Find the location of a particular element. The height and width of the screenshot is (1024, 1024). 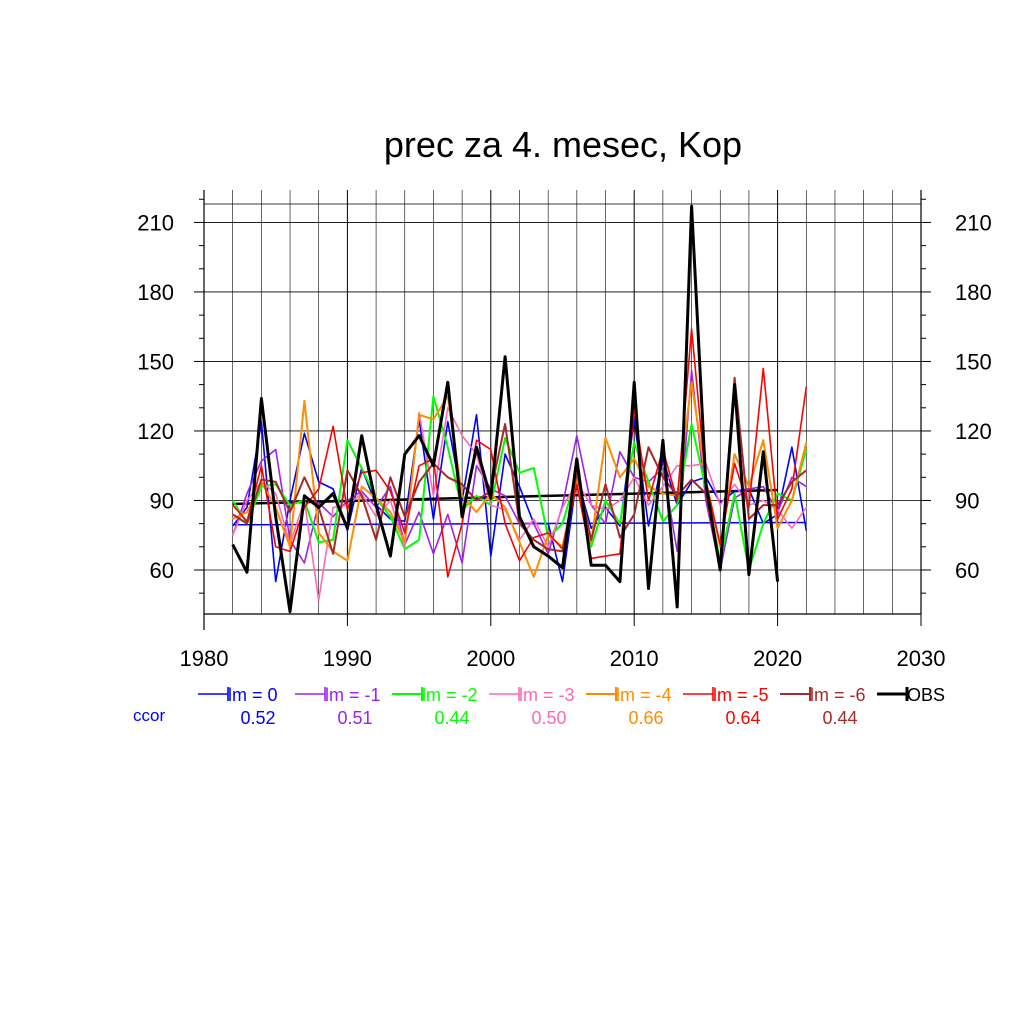

legend-label: lm = -2 is located at coordinates (450, 695).